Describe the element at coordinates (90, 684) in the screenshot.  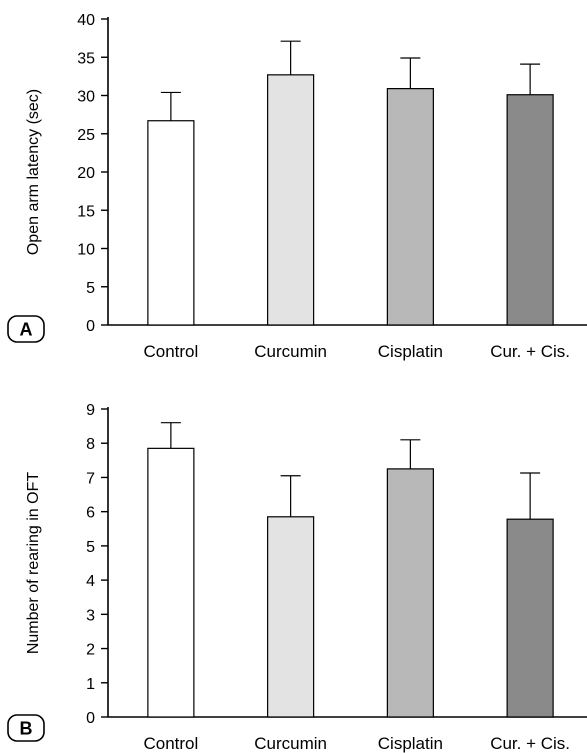
I see `y-tick-label: 1` at that location.